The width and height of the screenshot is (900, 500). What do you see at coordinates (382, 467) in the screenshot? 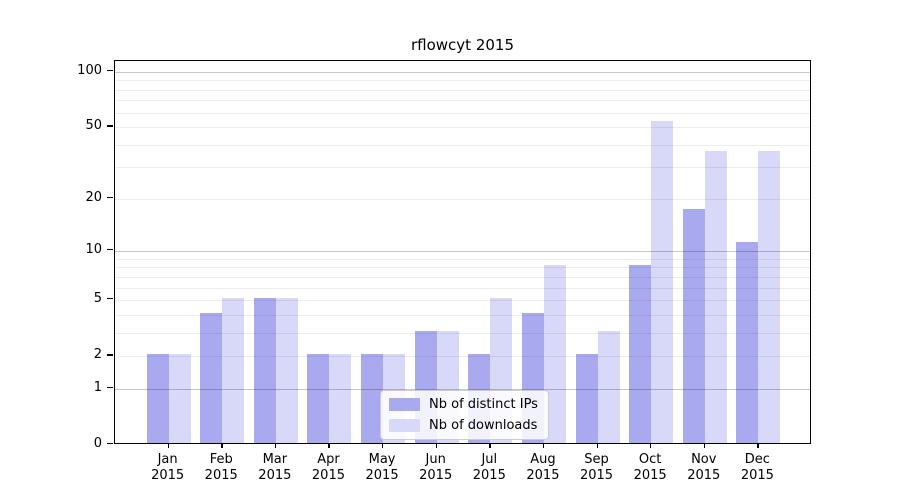
I see `x-tick-label: May 2015` at bounding box center [382, 467].